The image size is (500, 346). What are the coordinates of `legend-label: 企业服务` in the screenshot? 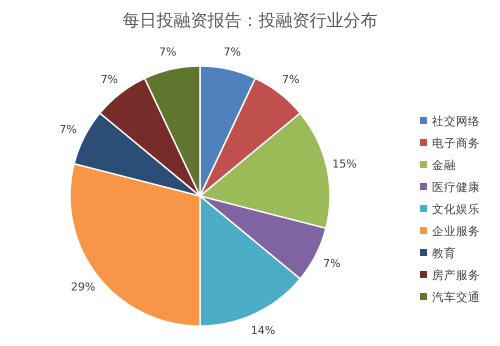 It's located at (456, 231).